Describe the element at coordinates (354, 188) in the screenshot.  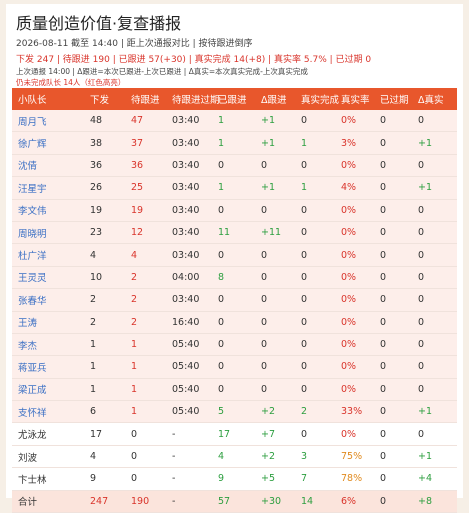
I see `cell: 4%` at that location.